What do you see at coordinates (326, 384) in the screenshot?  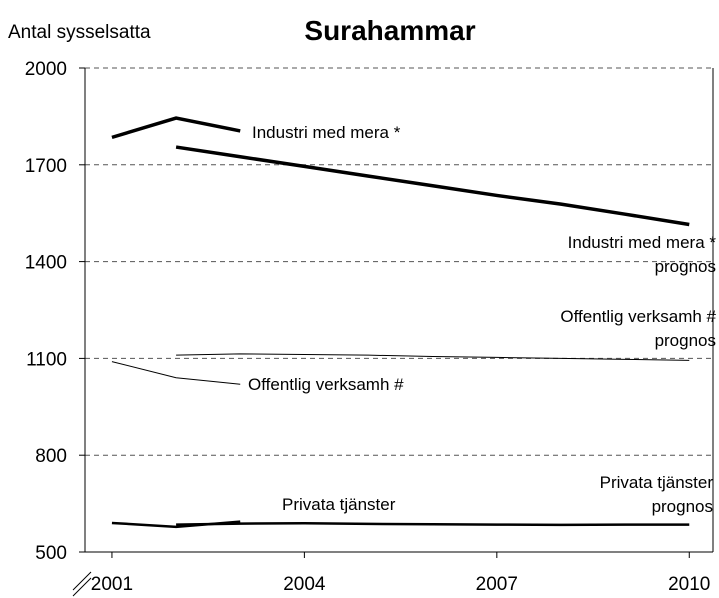 I see `series-label: Offentlig verksamh #` at bounding box center [326, 384].